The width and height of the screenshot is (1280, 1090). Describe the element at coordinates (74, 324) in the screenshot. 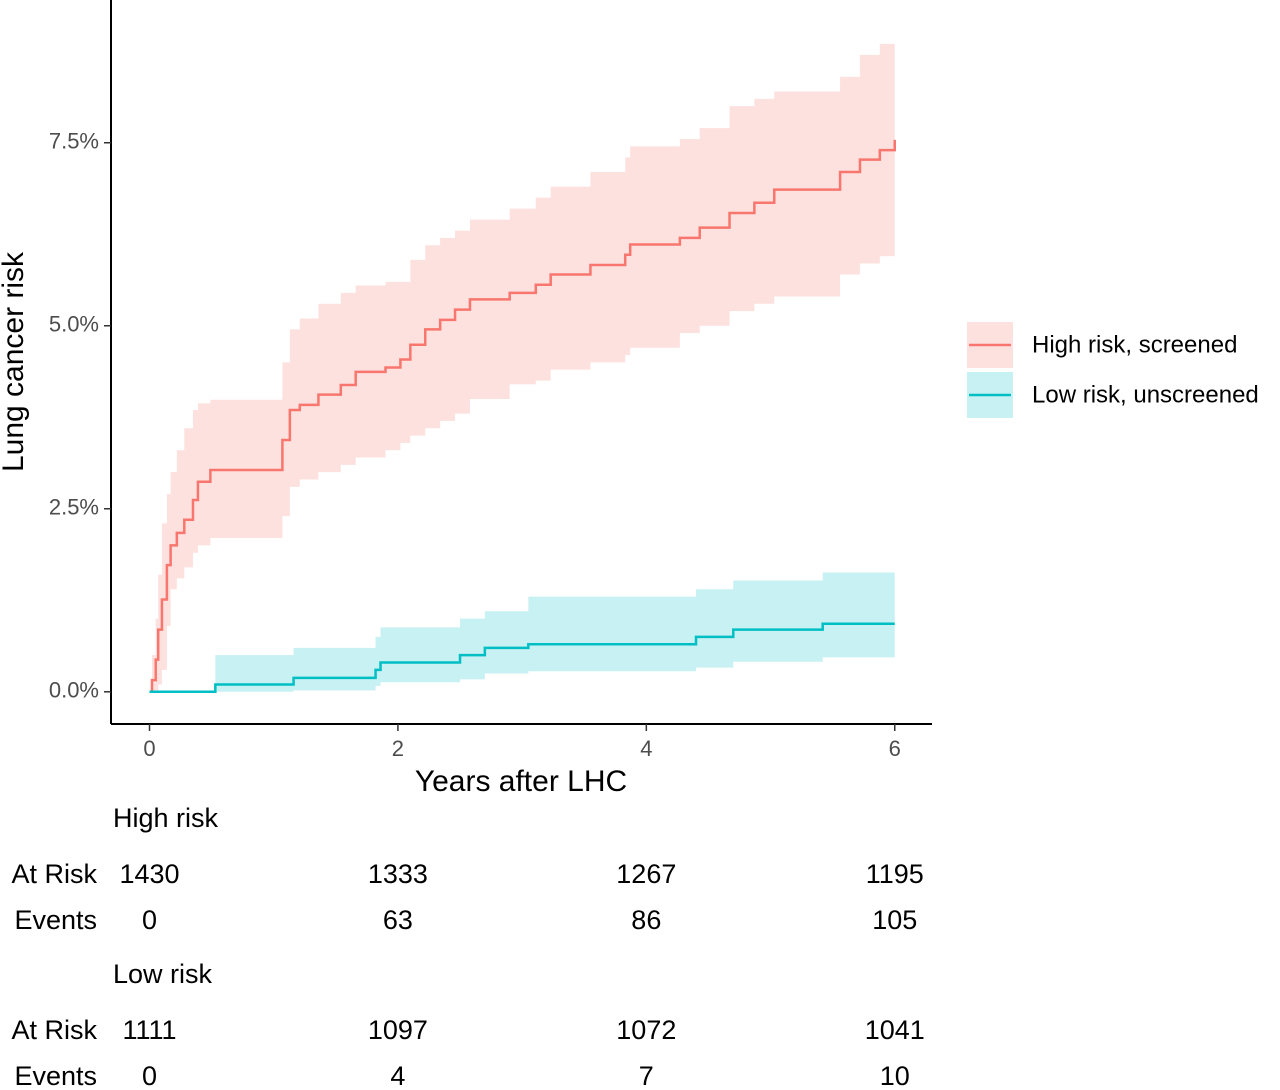

I see `y-tick-label: 5.0%` at that location.